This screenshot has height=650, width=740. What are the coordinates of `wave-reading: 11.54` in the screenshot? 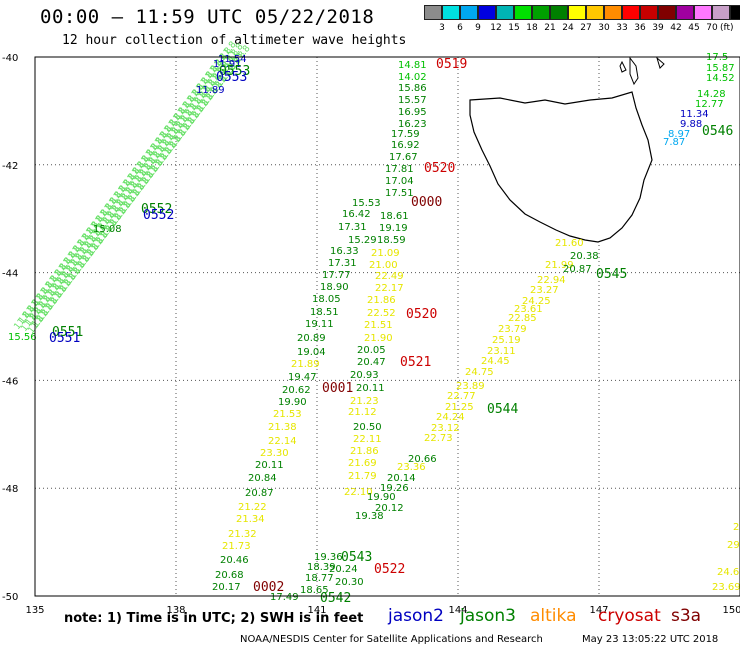 It's located at (232, 59).